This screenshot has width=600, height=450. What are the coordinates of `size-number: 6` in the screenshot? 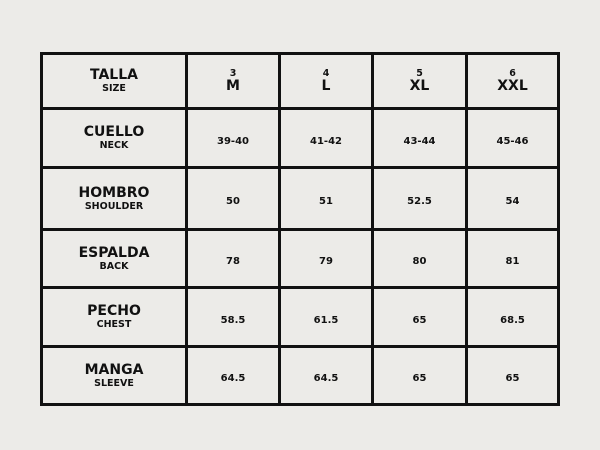 It's located at (512, 73).